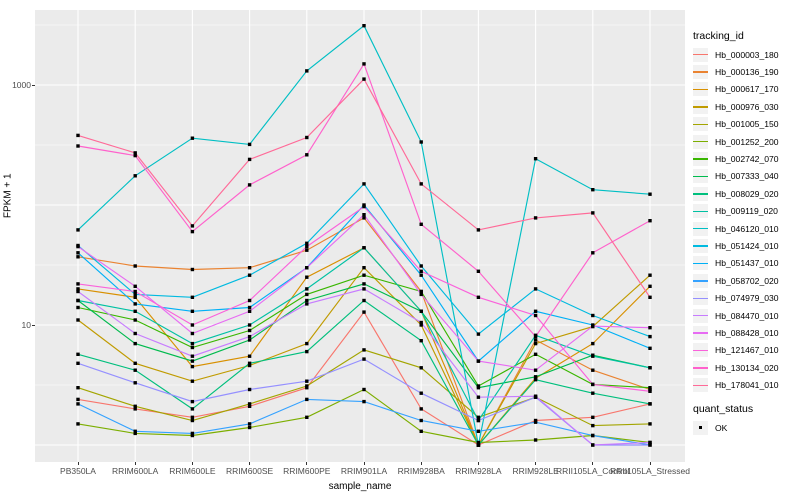  What do you see at coordinates (192, 471) in the screenshot?
I see `x-tick-label-RRIM600LE: RRIM600LE` at bounding box center [192, 471].